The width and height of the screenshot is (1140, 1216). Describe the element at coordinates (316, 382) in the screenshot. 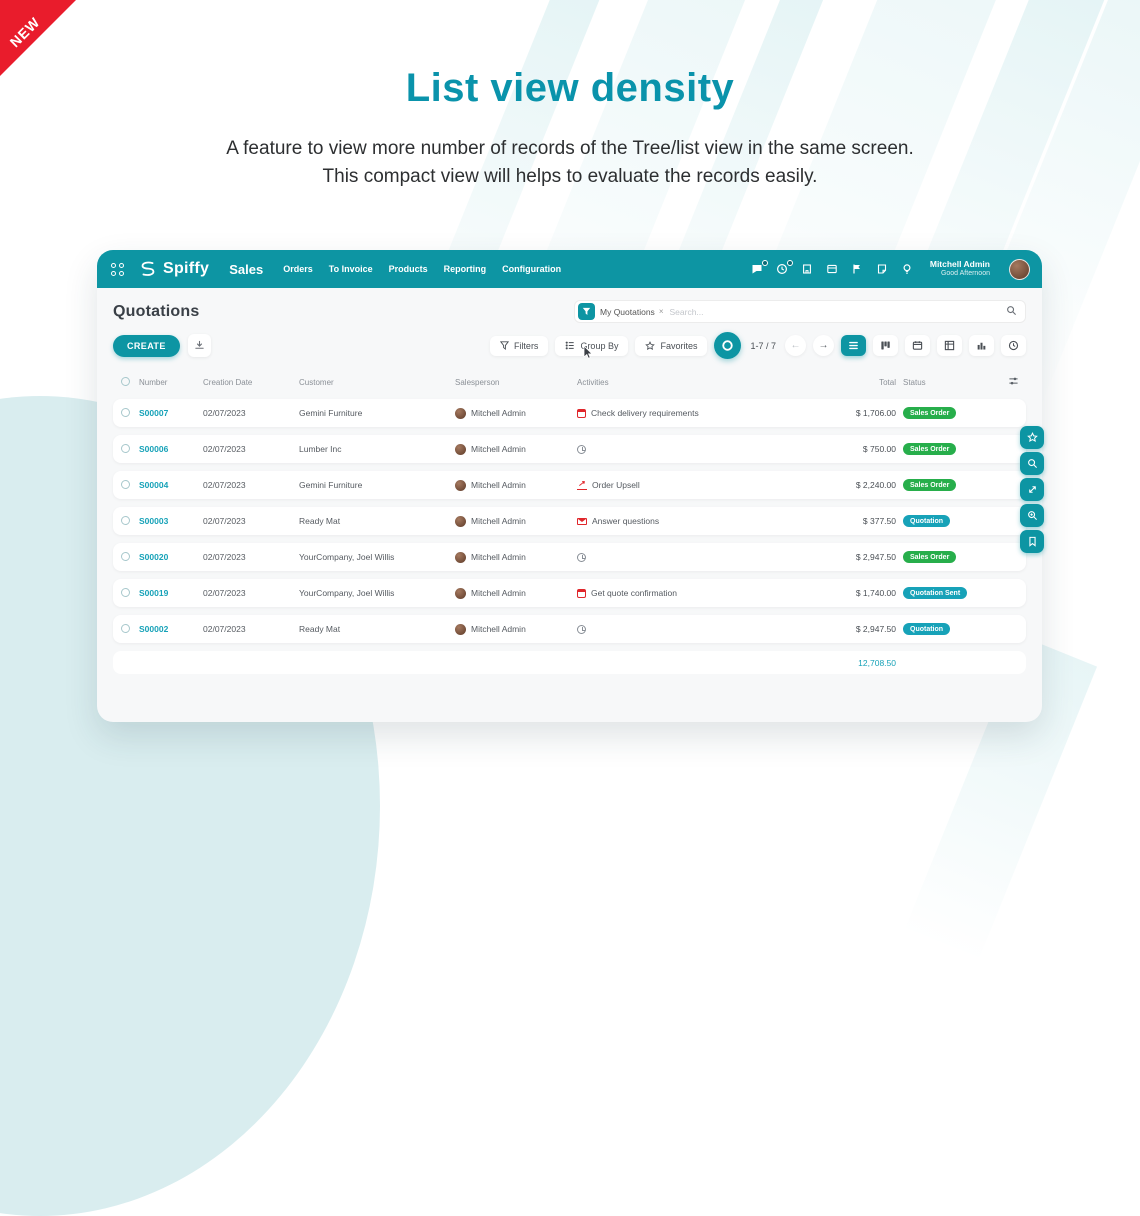

I see `col-customer: Customer` at that location.